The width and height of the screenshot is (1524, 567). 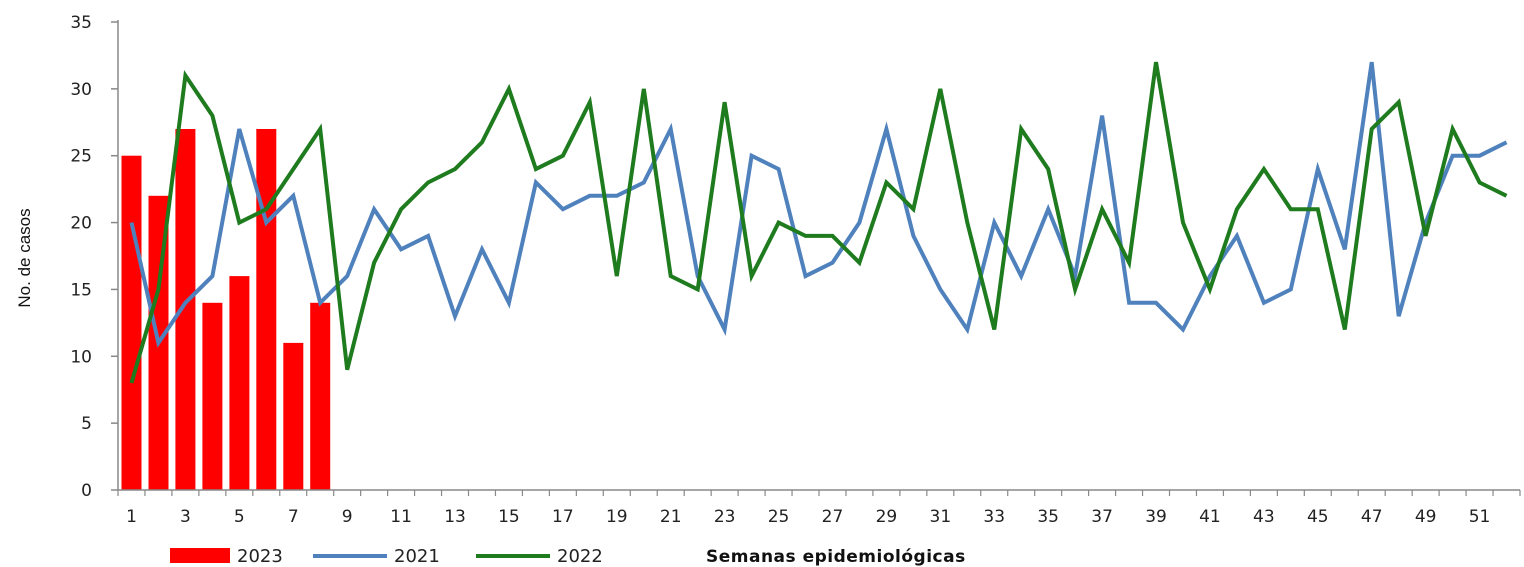 I want to click on y-tick-label: 10, so click(x=81, y=357).